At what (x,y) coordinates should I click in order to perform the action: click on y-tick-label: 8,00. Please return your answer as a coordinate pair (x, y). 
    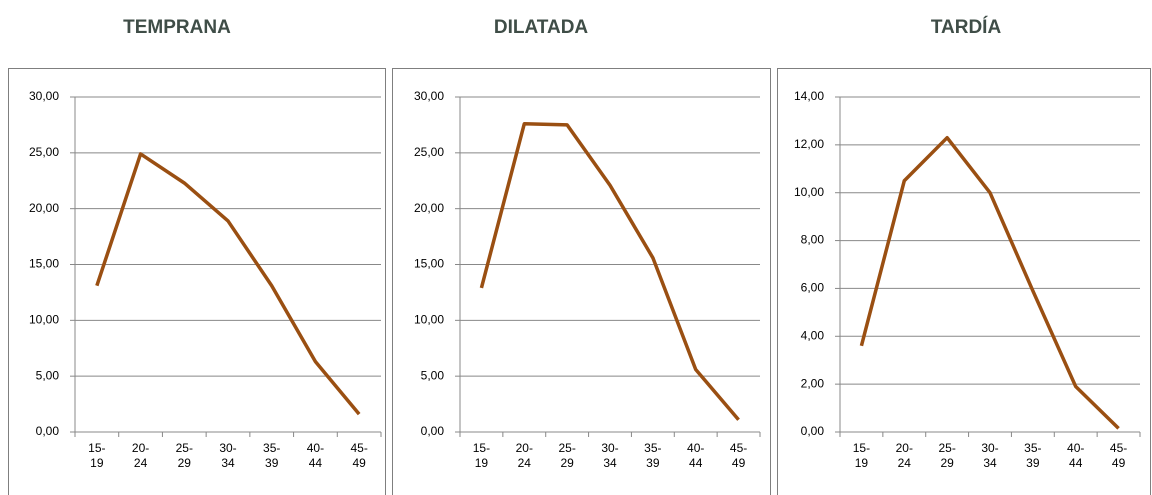
    Looking at the image, I should click on (813, 240).